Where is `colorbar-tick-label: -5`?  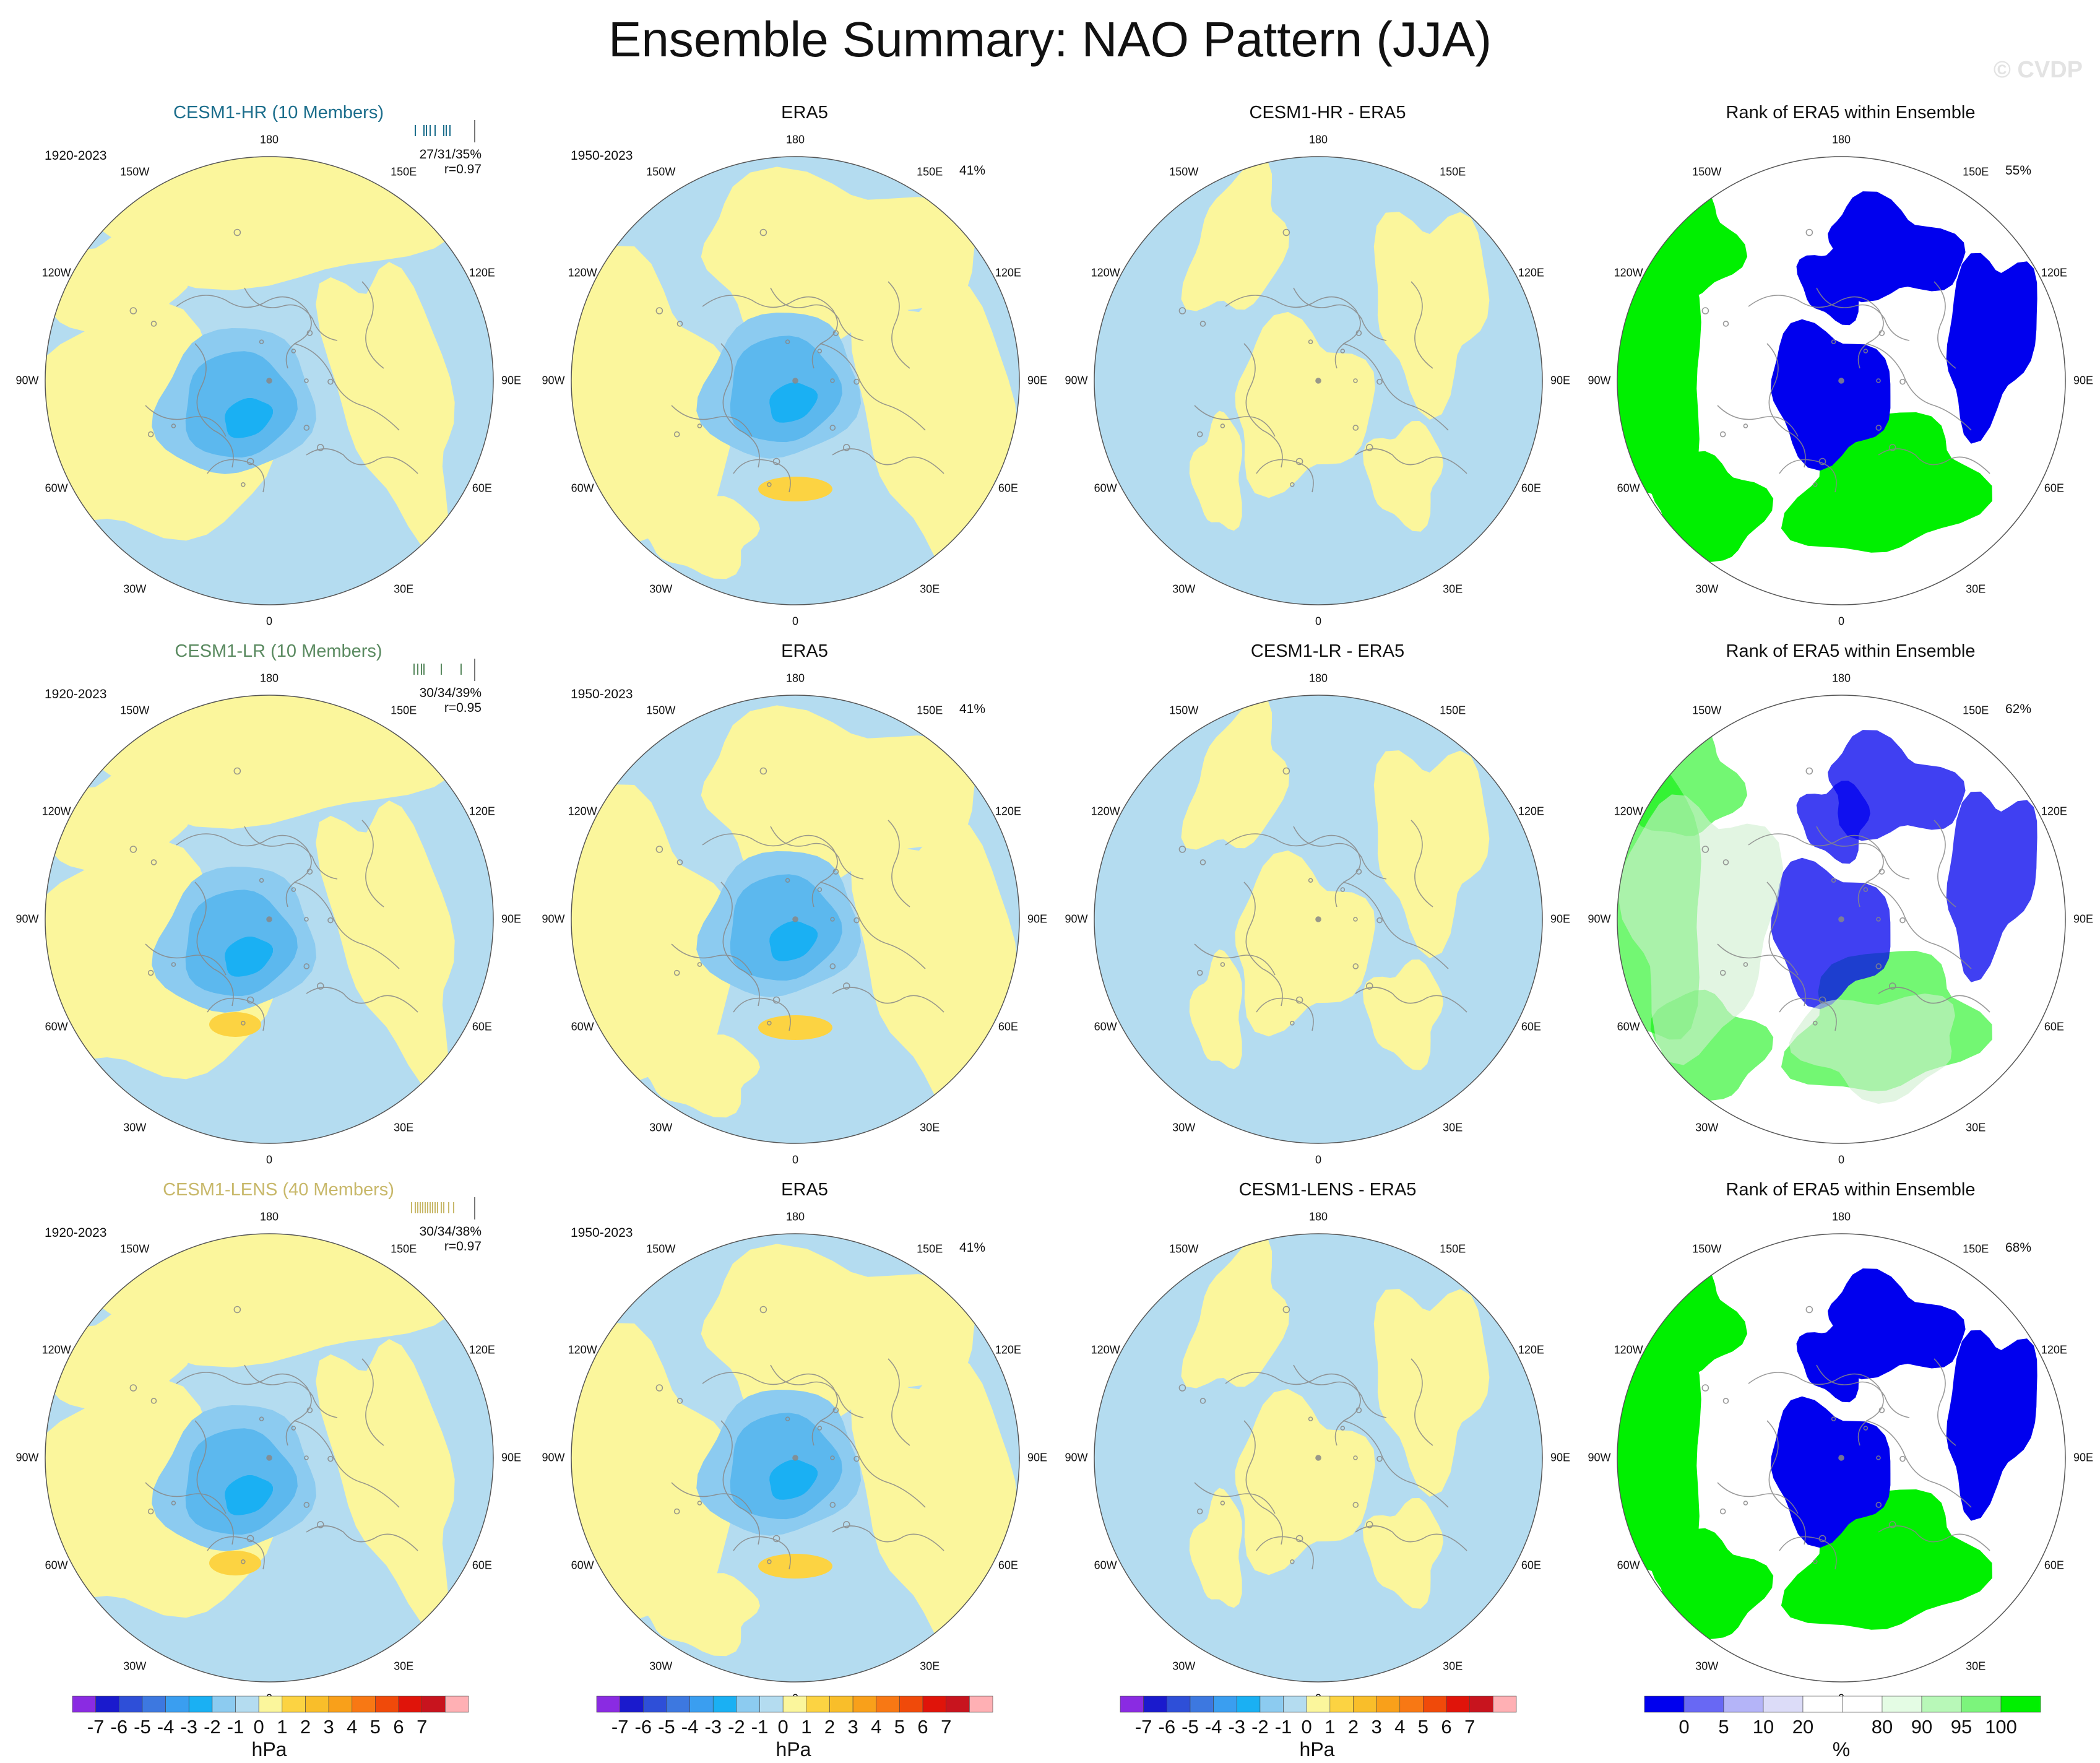 colorbar-tick-label: -5 is located at coordinates (1190, 1727).